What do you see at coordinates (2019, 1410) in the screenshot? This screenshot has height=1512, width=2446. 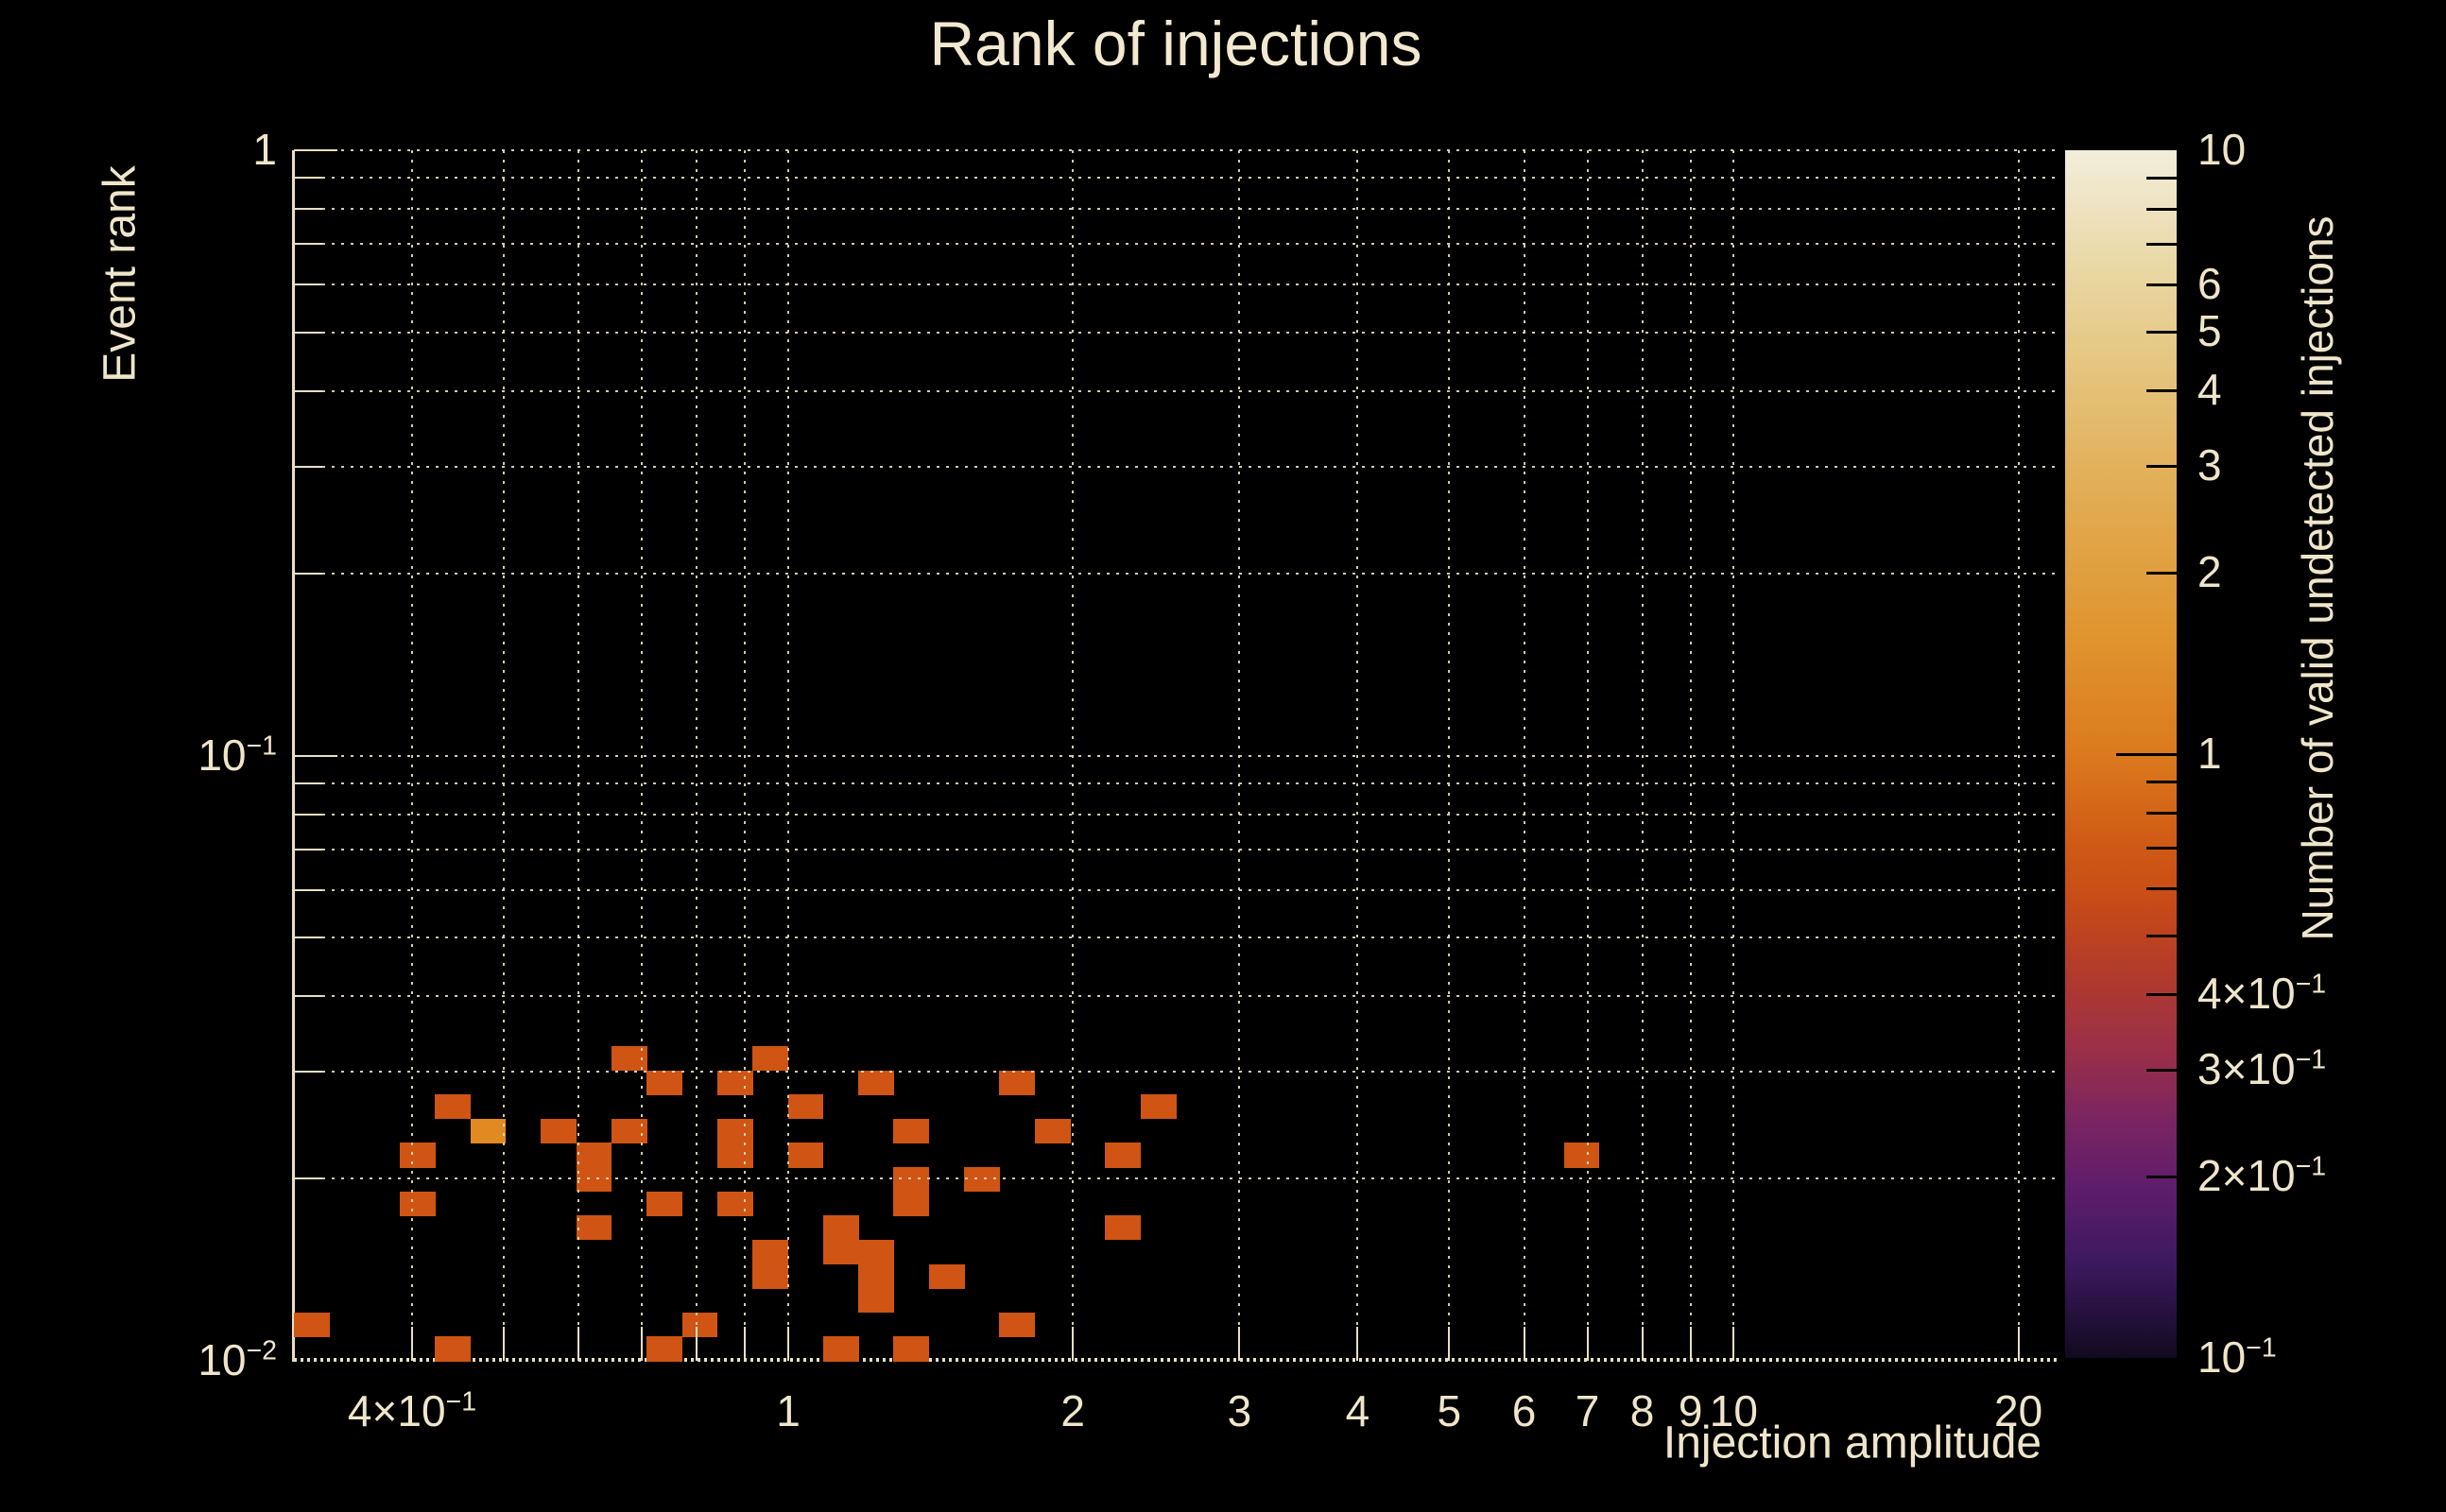 I see `x-tick-label: 20` at bounding box center [2019, 1410].